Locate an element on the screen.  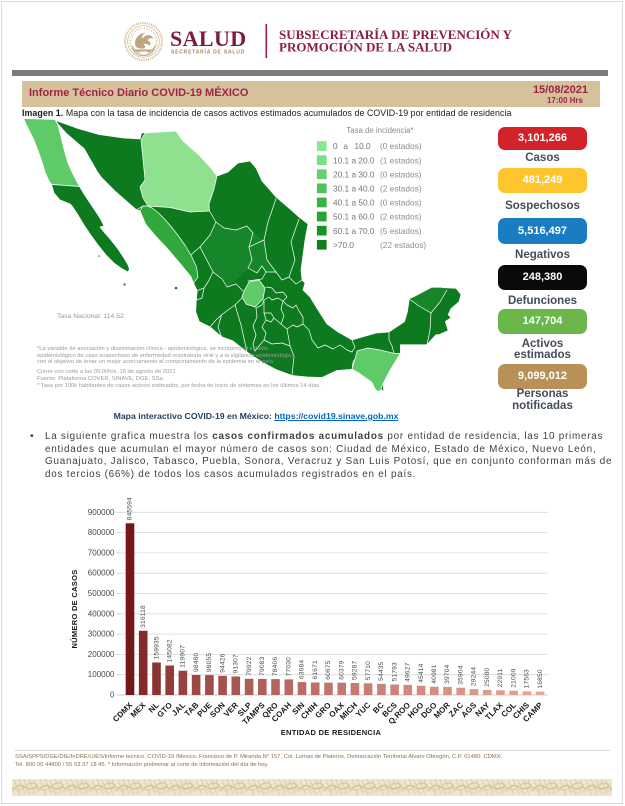
svg-text: (5 estados) is located at coordinates (401, 231).